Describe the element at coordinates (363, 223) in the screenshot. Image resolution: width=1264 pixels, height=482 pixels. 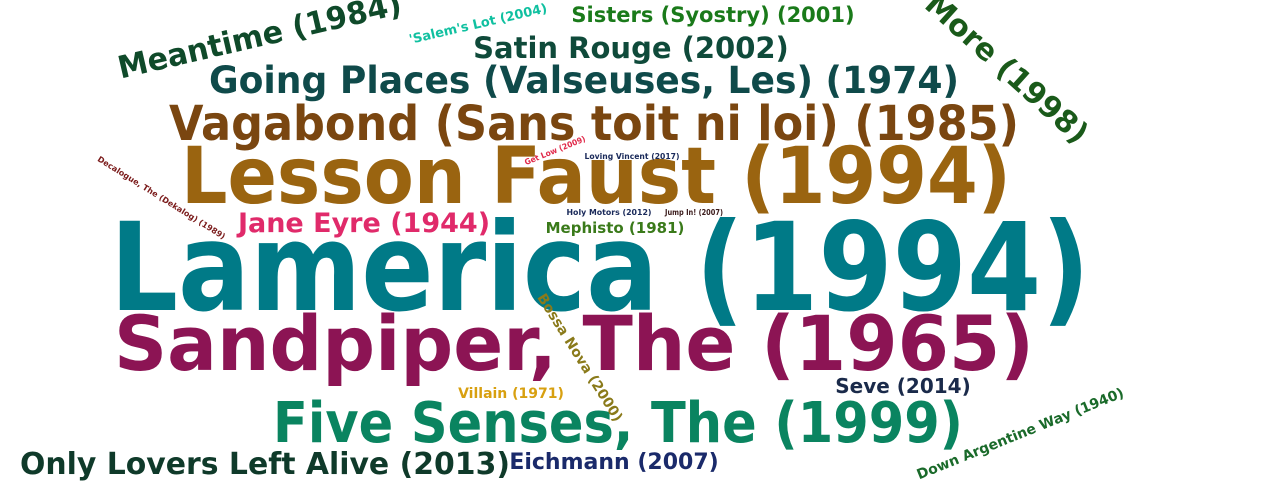
I see `word-11: Jane Eyre (1944)` at that location.